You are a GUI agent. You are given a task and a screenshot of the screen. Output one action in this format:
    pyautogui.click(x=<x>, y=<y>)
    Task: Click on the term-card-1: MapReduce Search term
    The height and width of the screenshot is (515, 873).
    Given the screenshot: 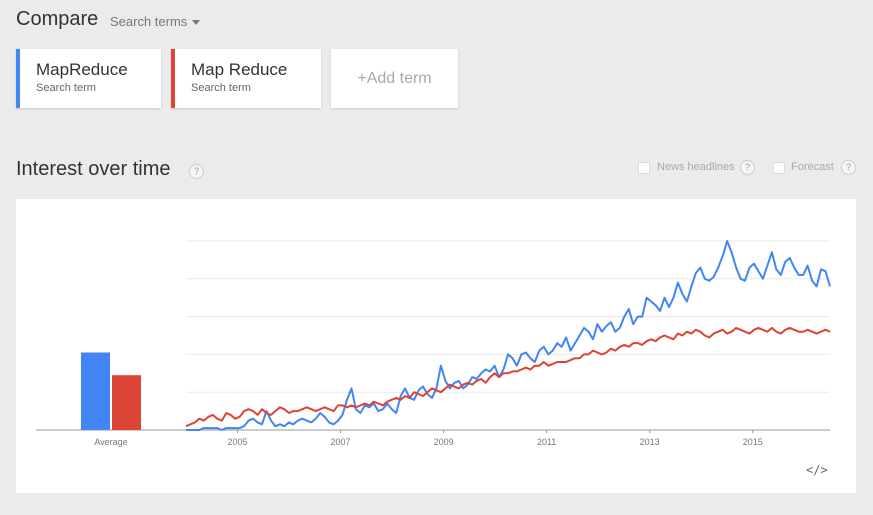 What is the action you would take?
    pyautogui.click(x=88, y=78)
    